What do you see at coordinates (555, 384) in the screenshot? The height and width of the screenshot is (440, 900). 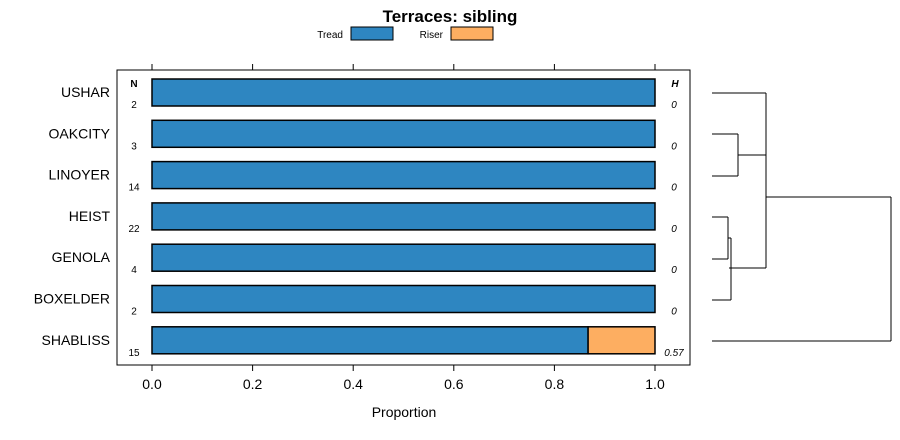 I see `x-tick-label: 0.8` at bounding box center [555, 384].